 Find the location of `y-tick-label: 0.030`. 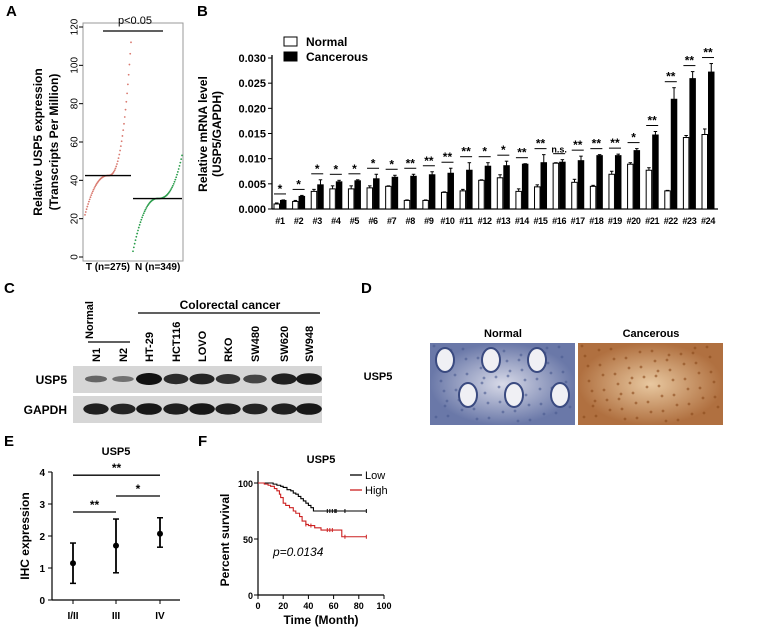

y-tick-label: 0.030 is located at coordinates (252, 59).